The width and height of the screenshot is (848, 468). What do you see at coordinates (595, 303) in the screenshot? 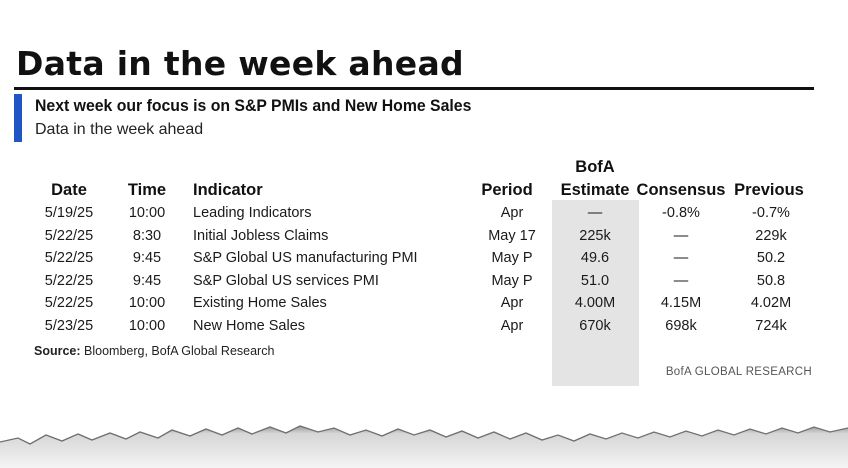
I see `cell-estimate: 4.00M` at bounding box center [595, 303].